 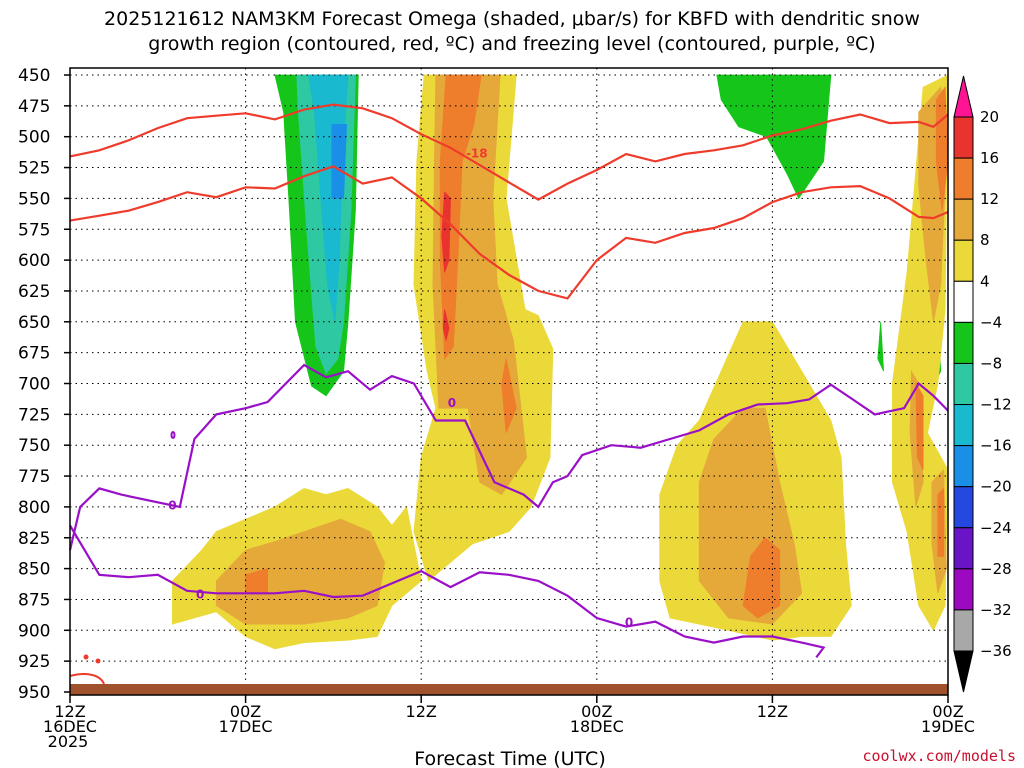 I want to click on y-tick-label: 700, so click(x=34, y=385).